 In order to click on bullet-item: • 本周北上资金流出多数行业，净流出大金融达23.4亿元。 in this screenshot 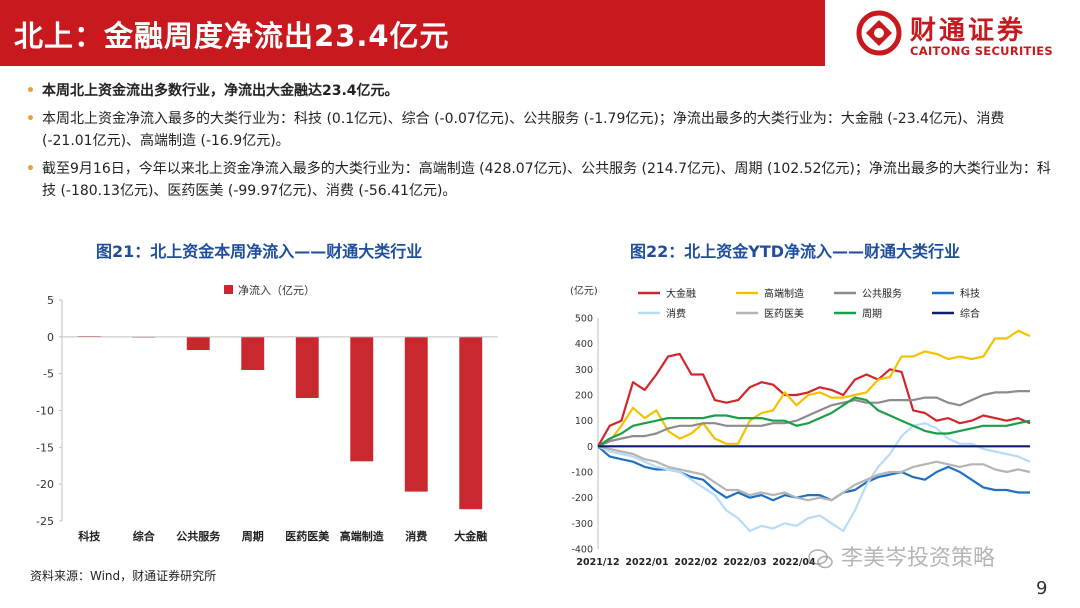, I will do `click(541, 91)`.